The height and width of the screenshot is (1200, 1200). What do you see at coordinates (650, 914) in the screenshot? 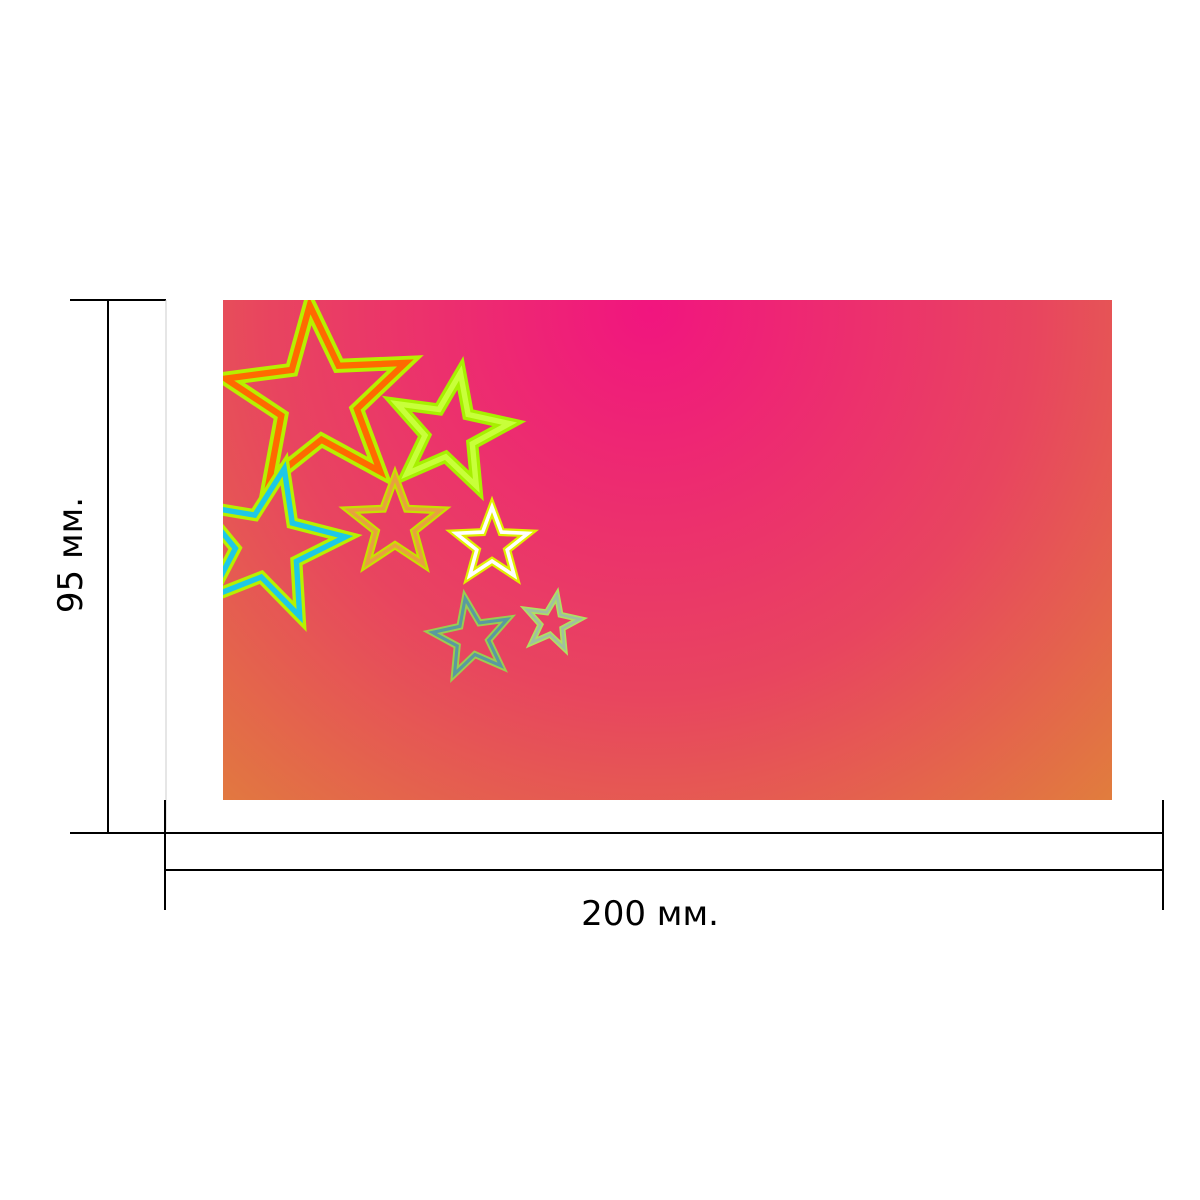
I see `width-label: 200 мм.` at bounding box center [650, 914].